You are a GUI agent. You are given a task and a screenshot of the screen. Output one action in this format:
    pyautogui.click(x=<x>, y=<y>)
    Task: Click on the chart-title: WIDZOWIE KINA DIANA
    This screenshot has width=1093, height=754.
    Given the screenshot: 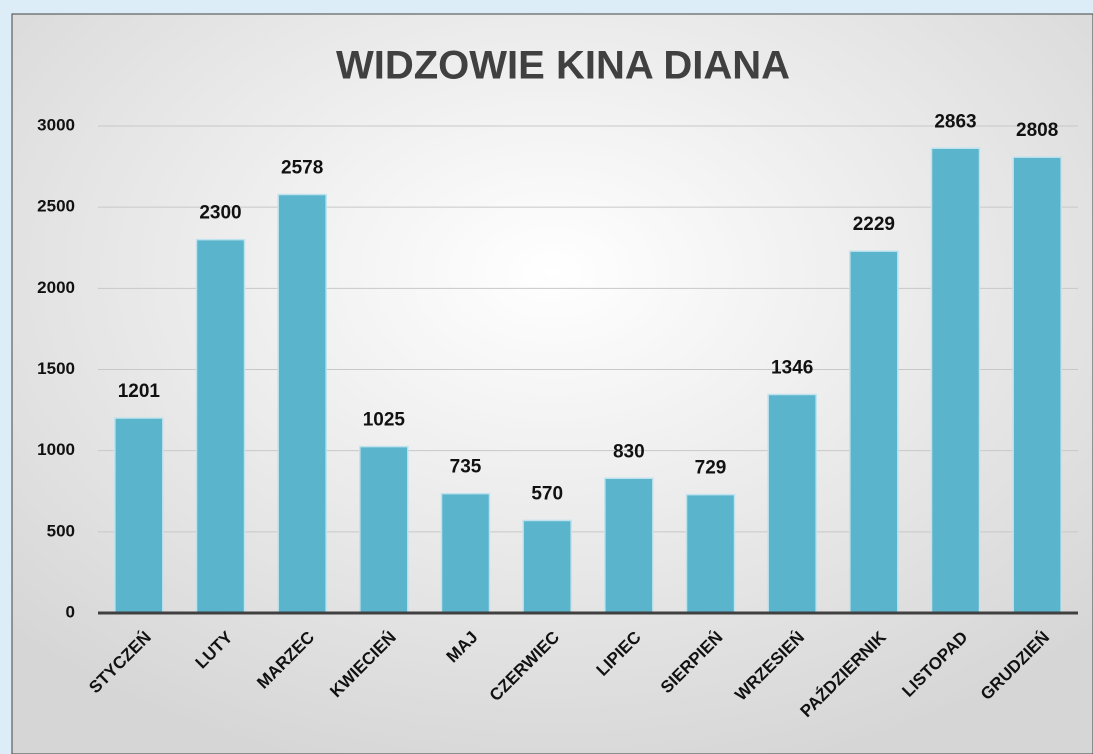 What is the action you would take?
    pyautogui.click(x=563, y=66)
    